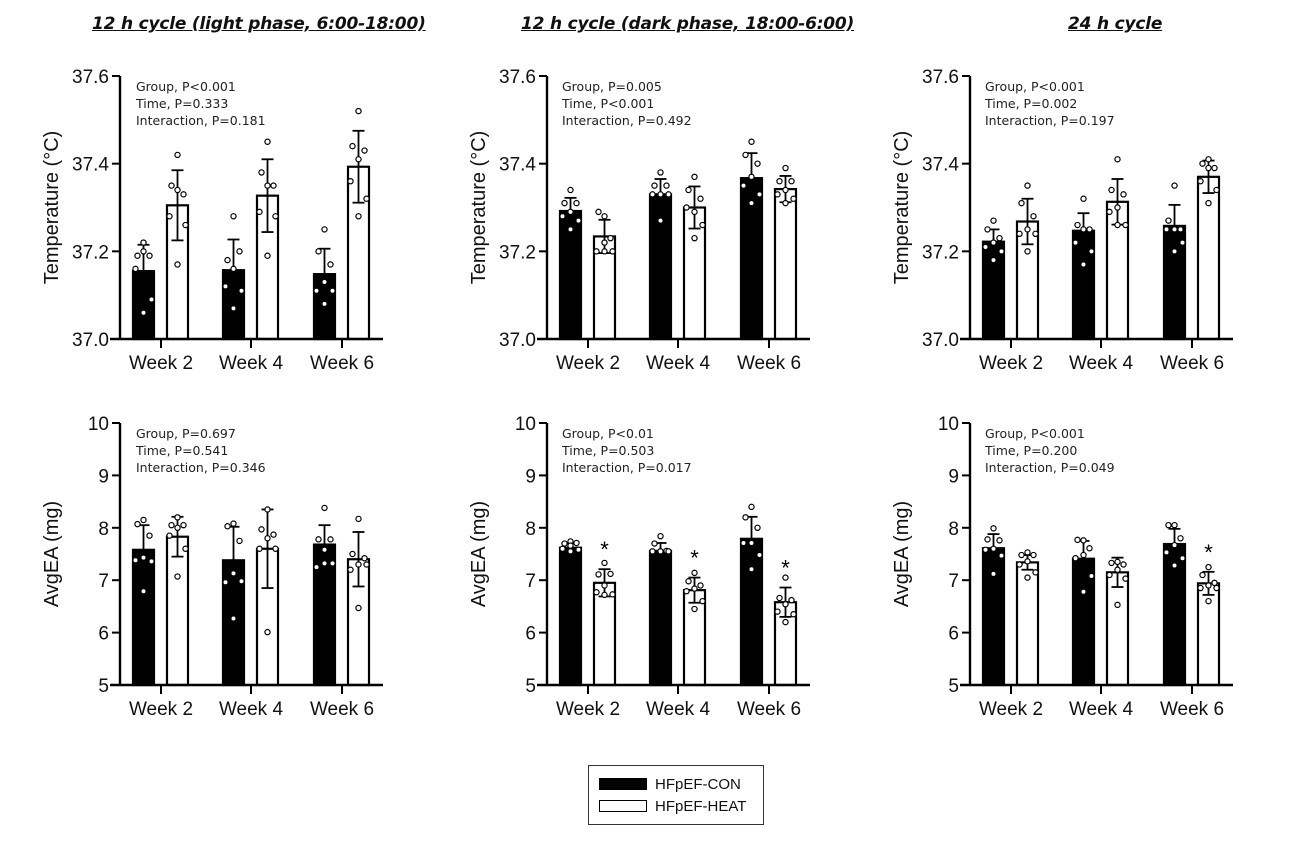  I want to click on x-tick-label: Week 6, so click(769, 363).